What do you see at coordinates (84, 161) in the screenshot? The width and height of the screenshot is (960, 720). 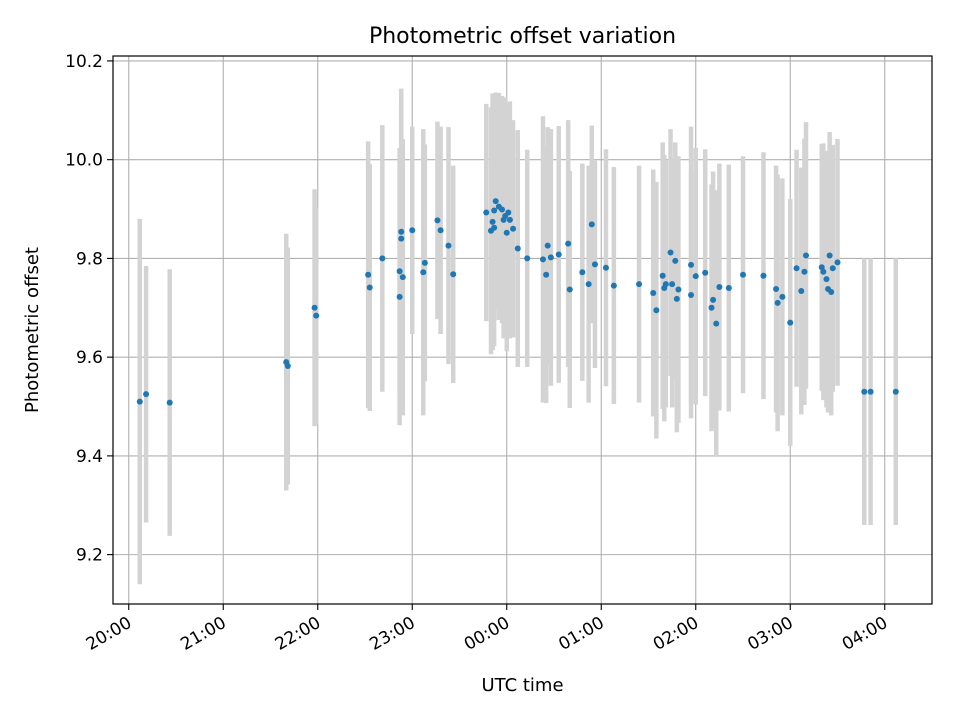 I see `y-tick-label: 10.0` at bounding box center [84, 161].